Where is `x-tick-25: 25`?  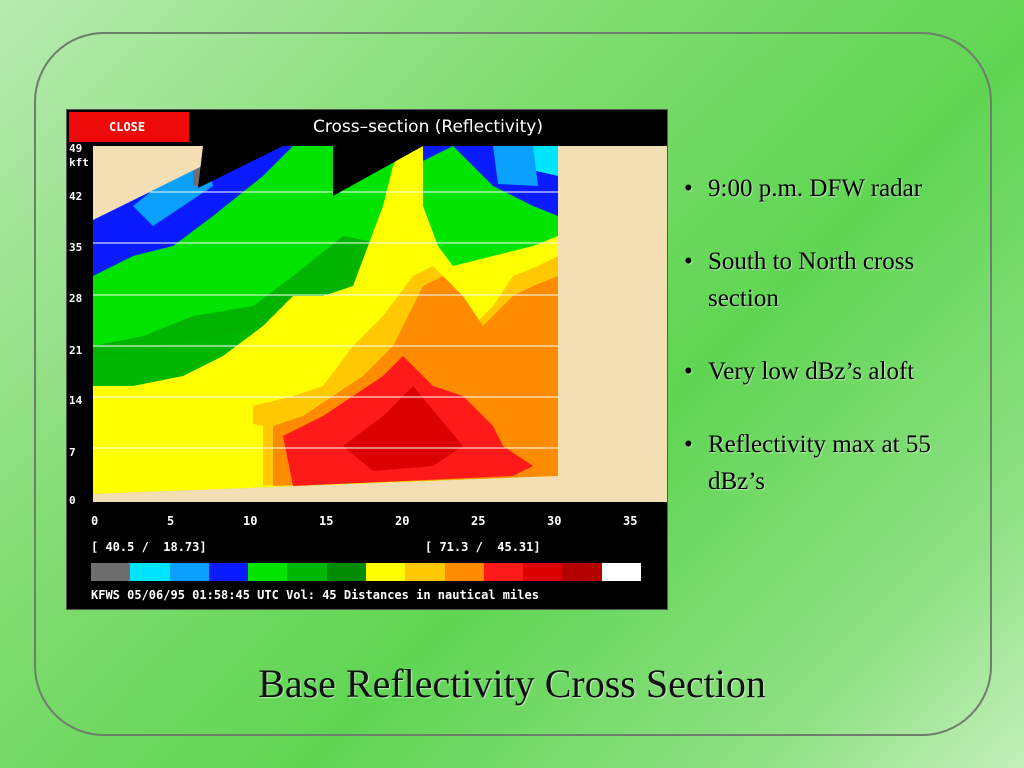
x-tick-25: 25 is located at coordinates (478, 521).